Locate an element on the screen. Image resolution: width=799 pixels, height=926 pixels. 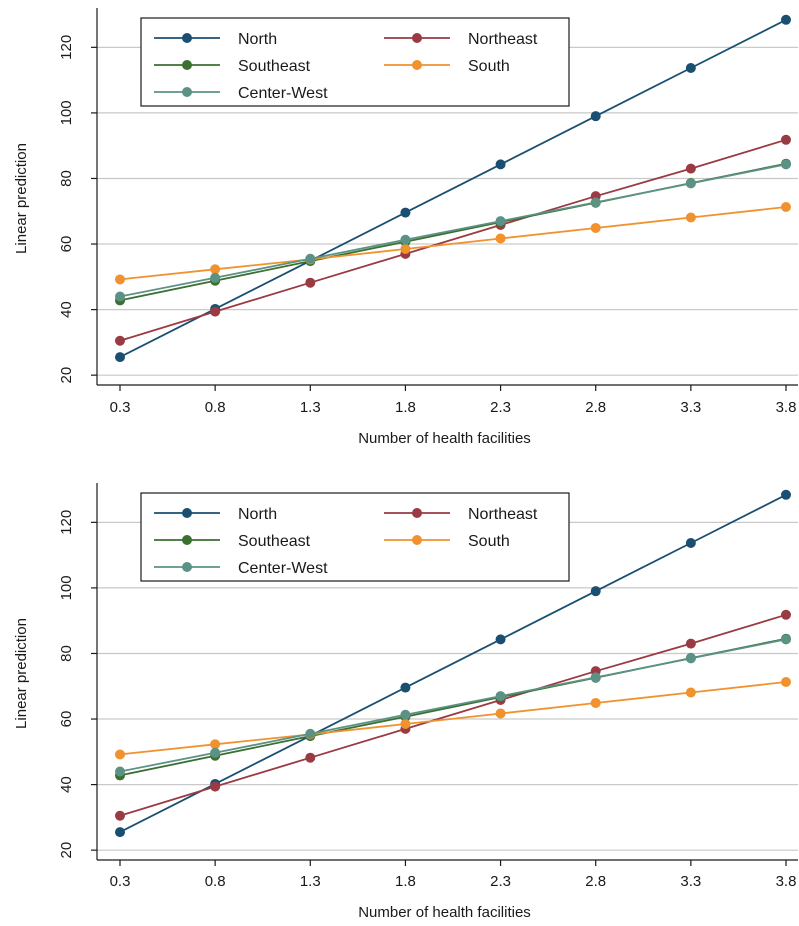
y-tick-label: 20 is located at coordinates (66, 850).